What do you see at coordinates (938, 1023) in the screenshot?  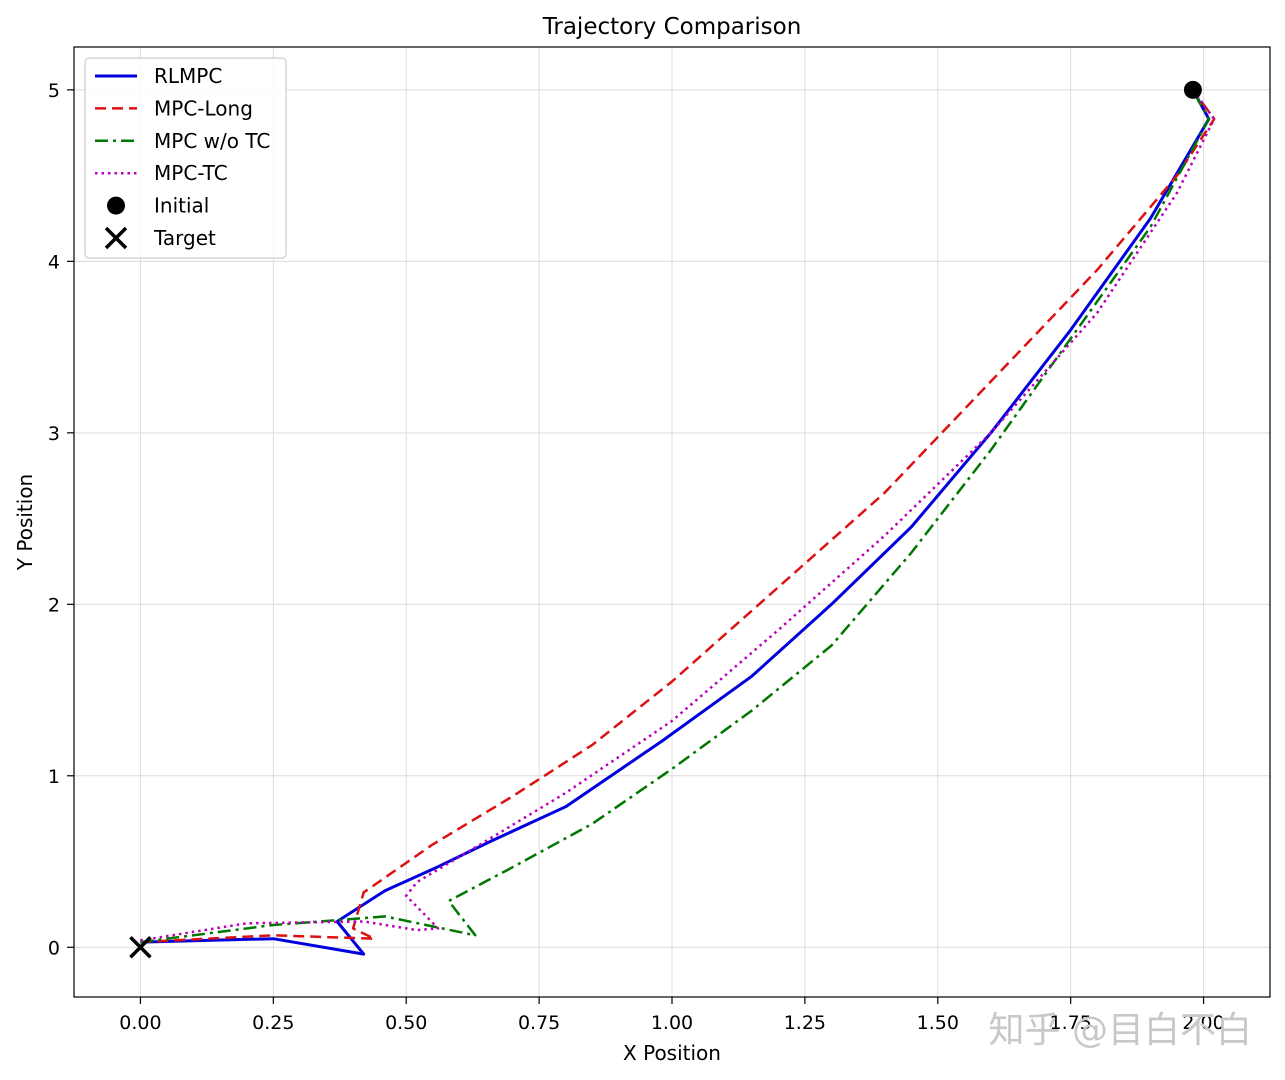 I see `x-tick-label: 1.50` at bounding box center [938, 1023].